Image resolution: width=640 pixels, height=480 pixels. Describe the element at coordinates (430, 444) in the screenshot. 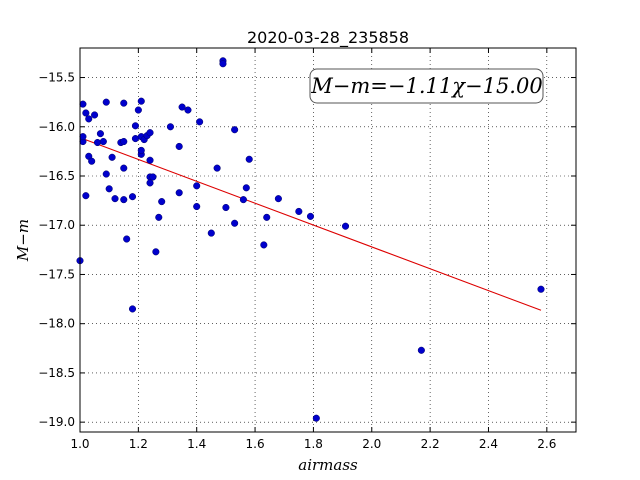

I see `x-tick-label: 2.2` at that location.